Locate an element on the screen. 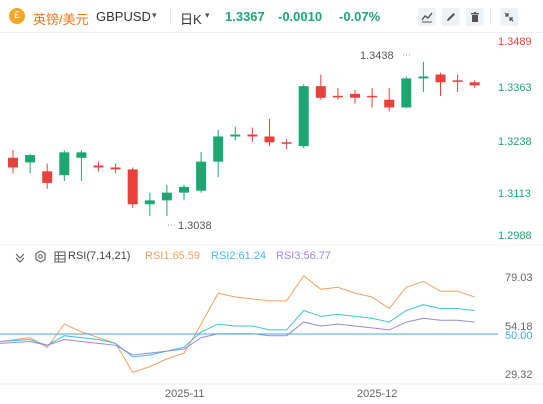 The image size is (543, 404). trash-icon is located at coordinates (475, 17).